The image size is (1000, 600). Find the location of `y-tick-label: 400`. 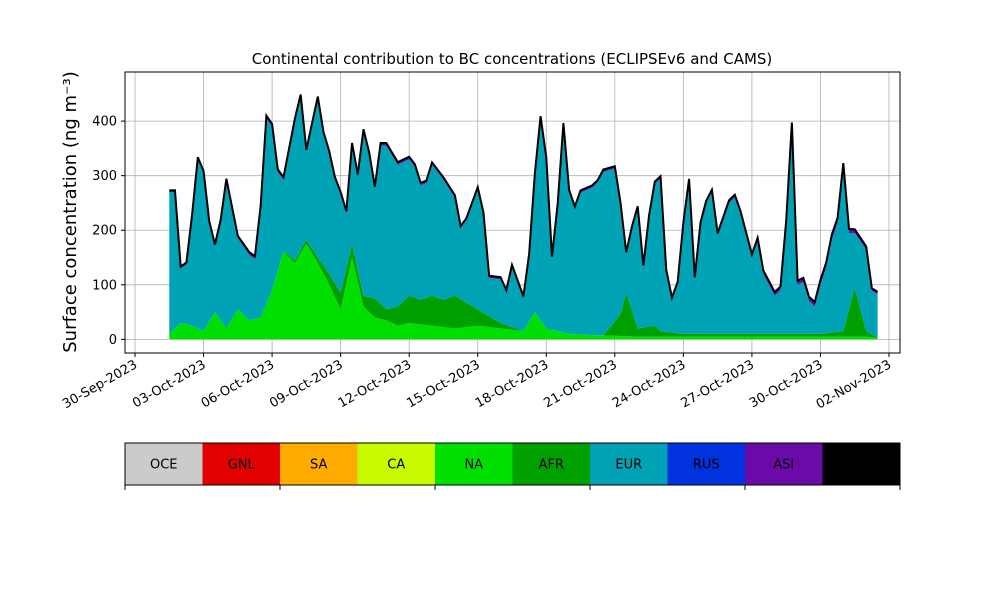

y-tick-label: 400 is located at coordinates (104, 122).